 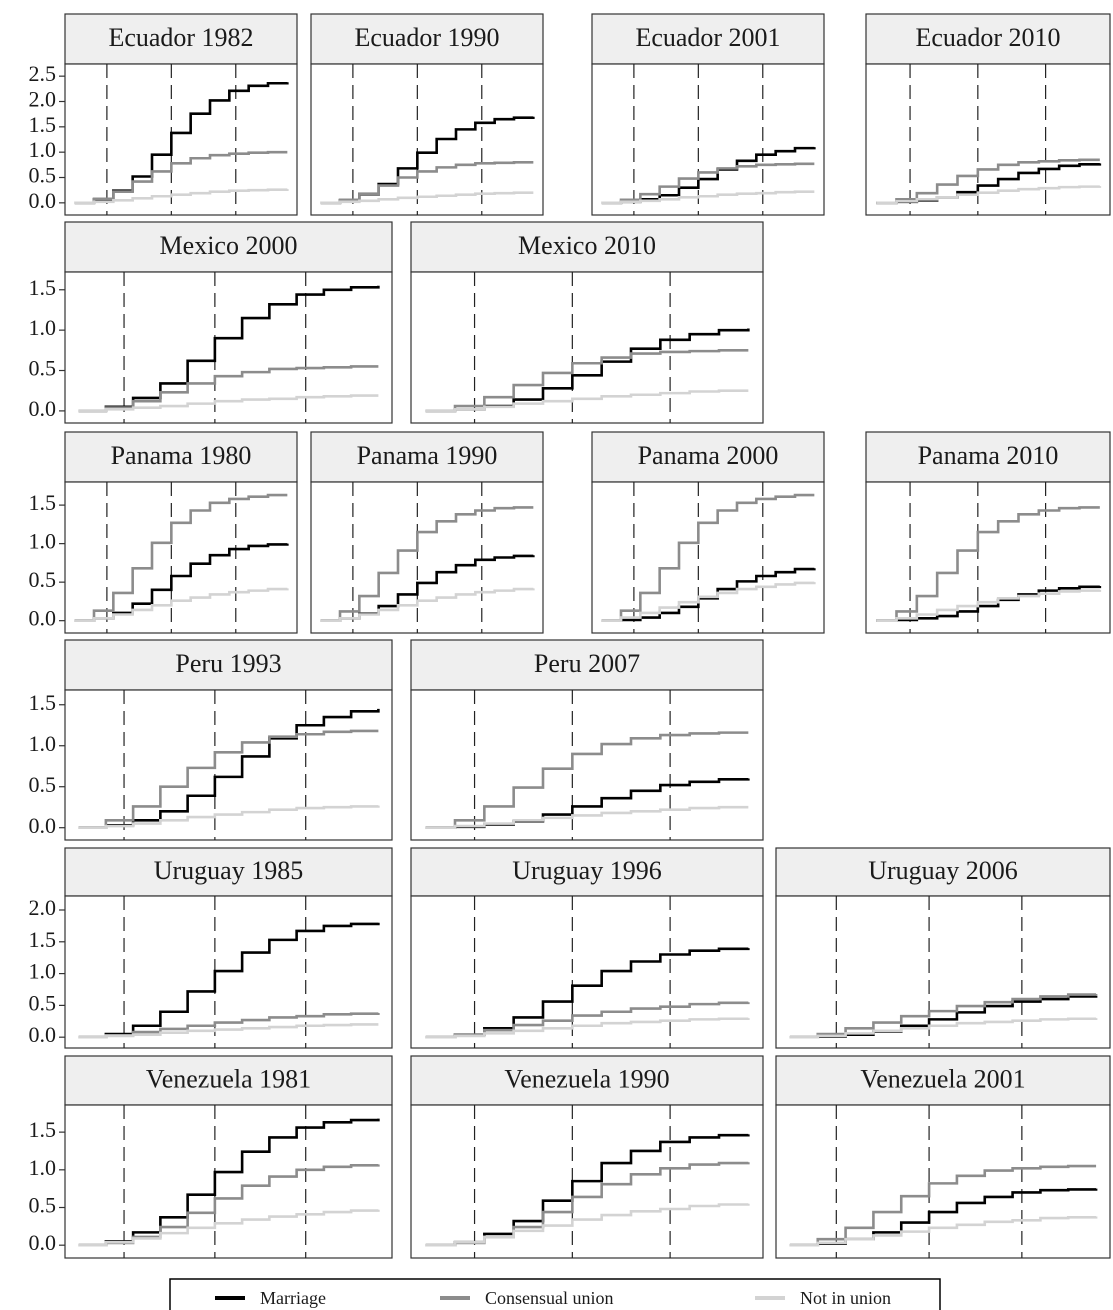 I want to click on strip-title: Panama 2010, so click(x=988, y=455).